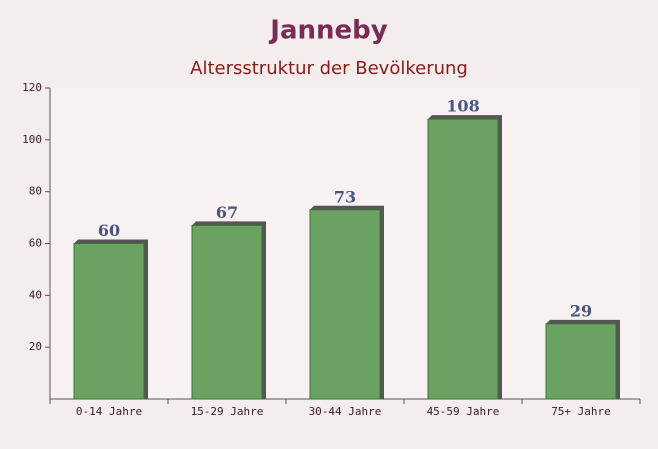  Describe the element at coordinates (227, 212) in the screenshot. I see `value-label: 67` at that location.